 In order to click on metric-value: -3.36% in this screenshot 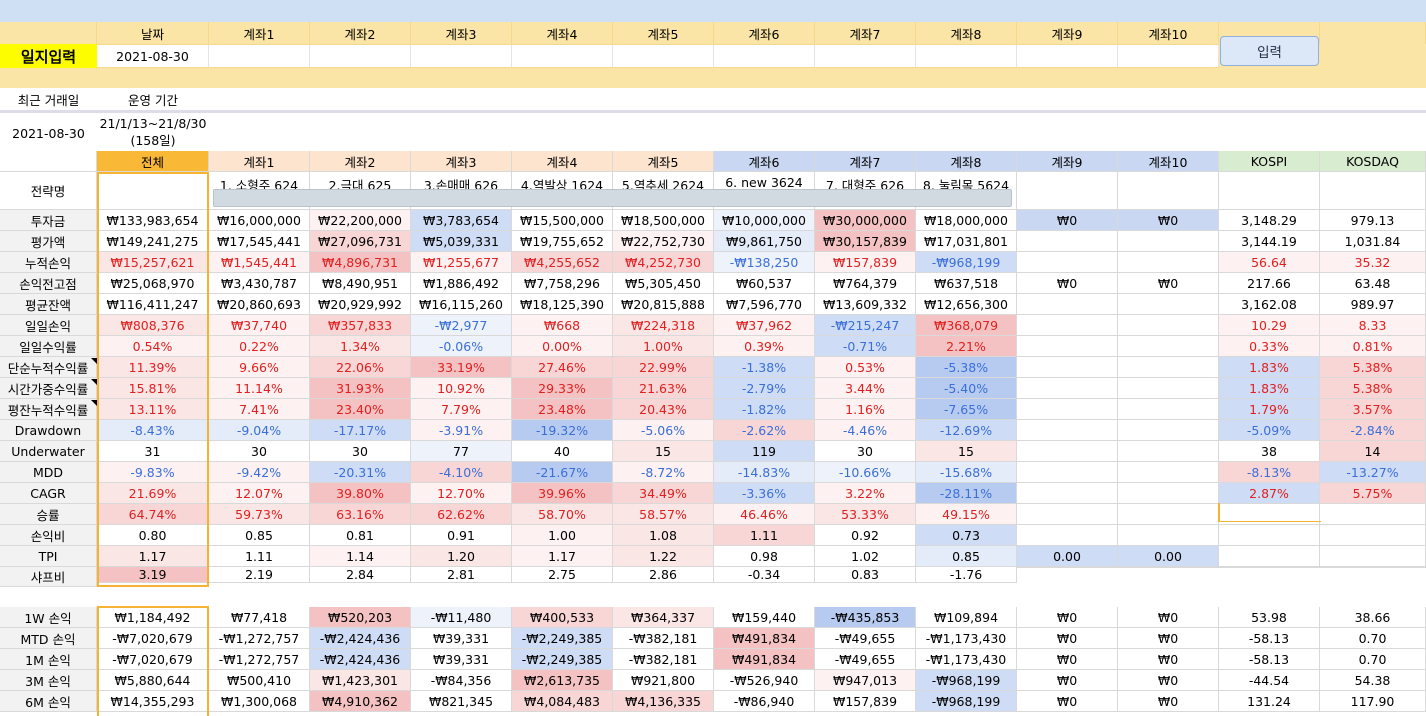, I will do `click(764, 493)`.